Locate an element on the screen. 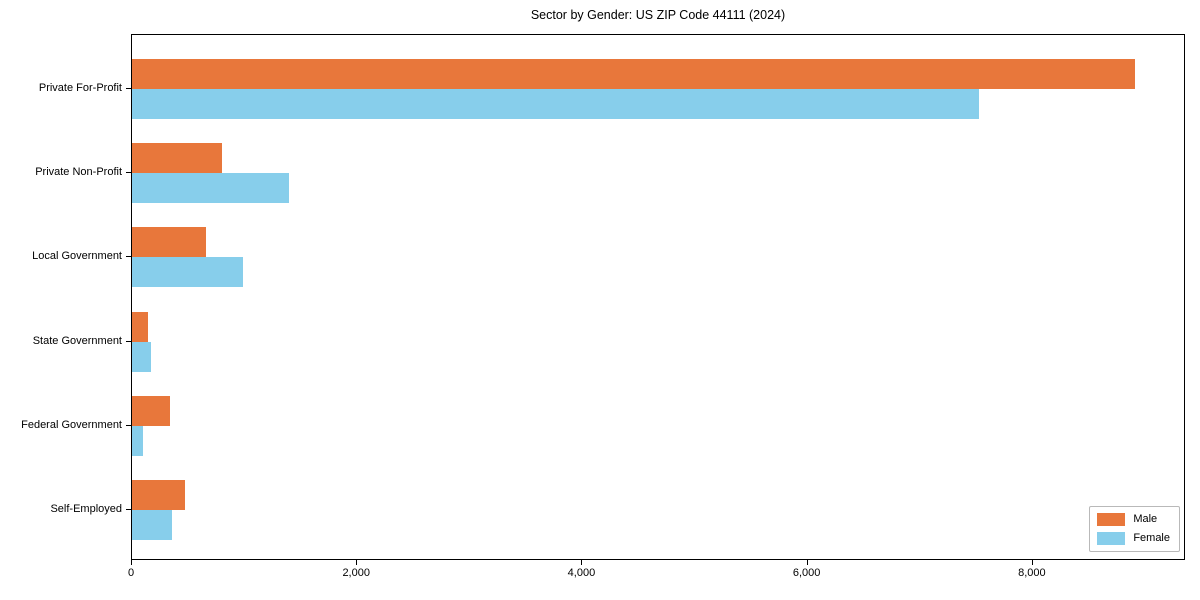 This screenshot has height=600, width=1200. category-label-3: State Government is located at coordinates (77, 340).